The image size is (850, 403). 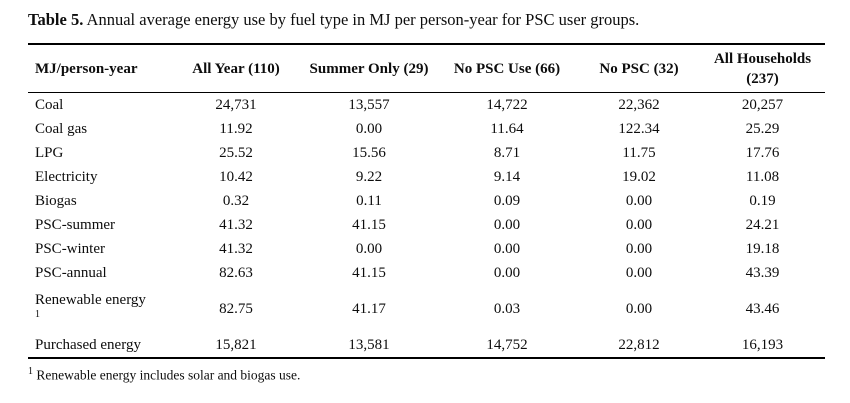 I want to click on column-header-summer-only: Summer Only (29), so click(x=369, y=68).